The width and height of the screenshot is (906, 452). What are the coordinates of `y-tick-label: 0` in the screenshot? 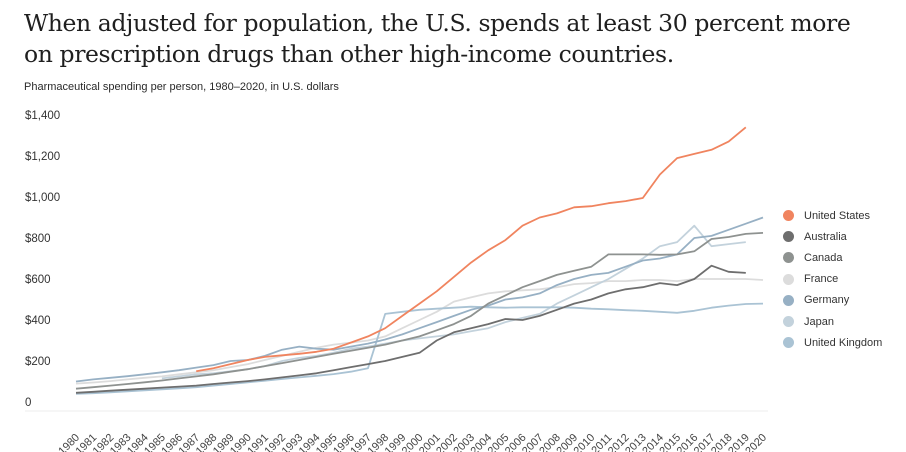 It's located at (28, 403).